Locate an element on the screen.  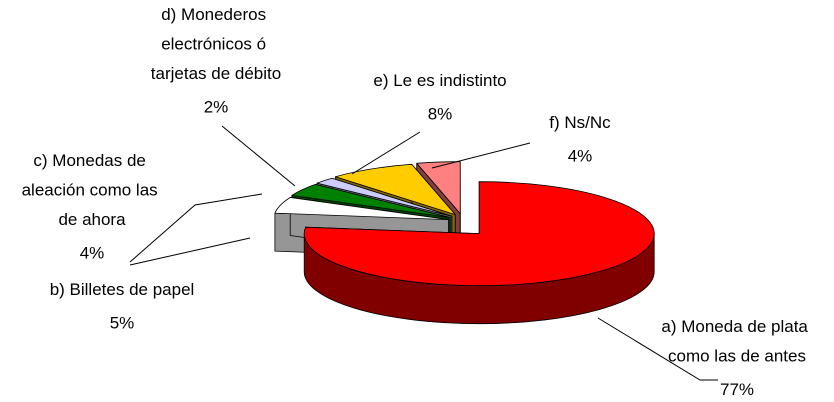
label-line: de ahora is located at coordinates (92, 219).